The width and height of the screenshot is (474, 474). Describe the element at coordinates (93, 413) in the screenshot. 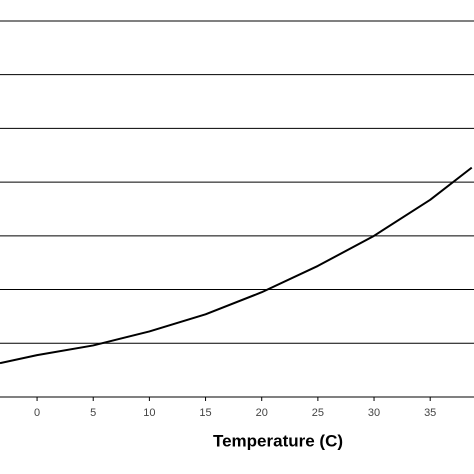

I see `x-tick-label: 5` at that location.